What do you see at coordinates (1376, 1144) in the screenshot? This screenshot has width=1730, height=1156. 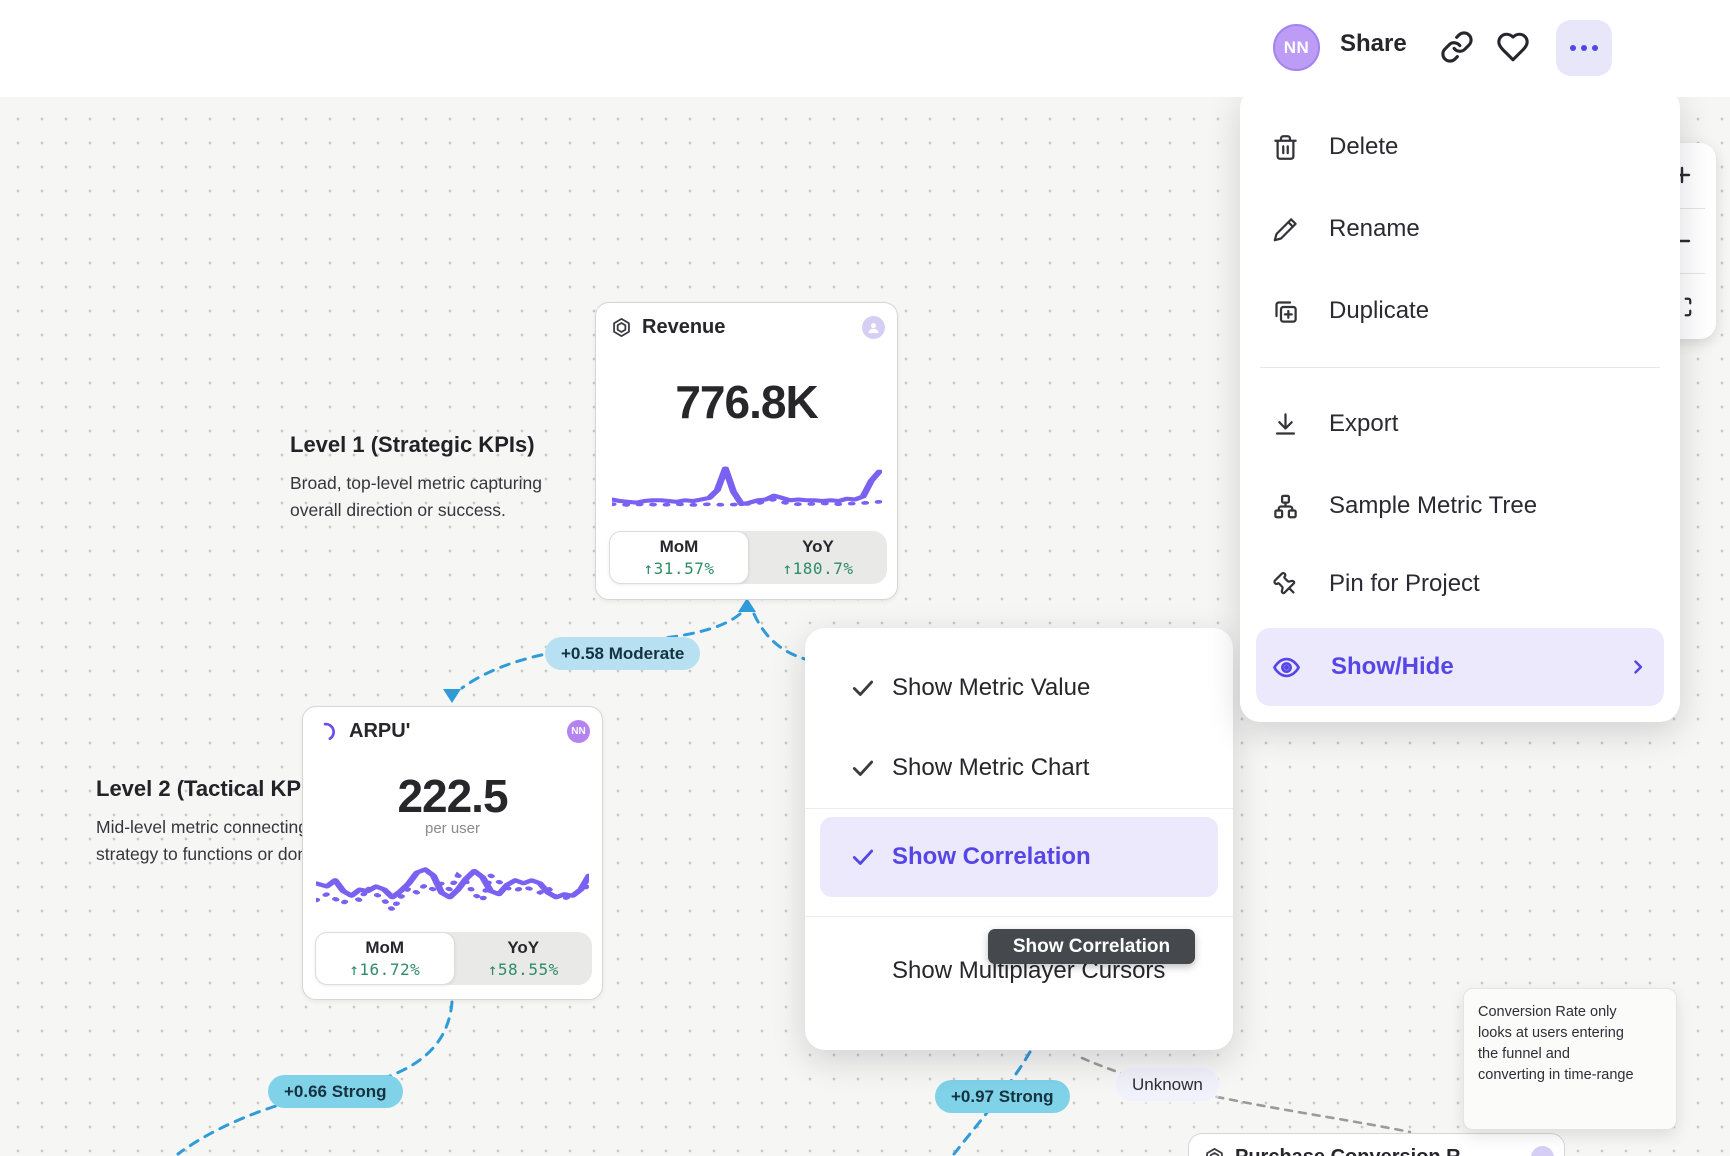 I see `metric-card-purchase-conversion: Purchase Conversion R` at bounding box center [1376, 1144].